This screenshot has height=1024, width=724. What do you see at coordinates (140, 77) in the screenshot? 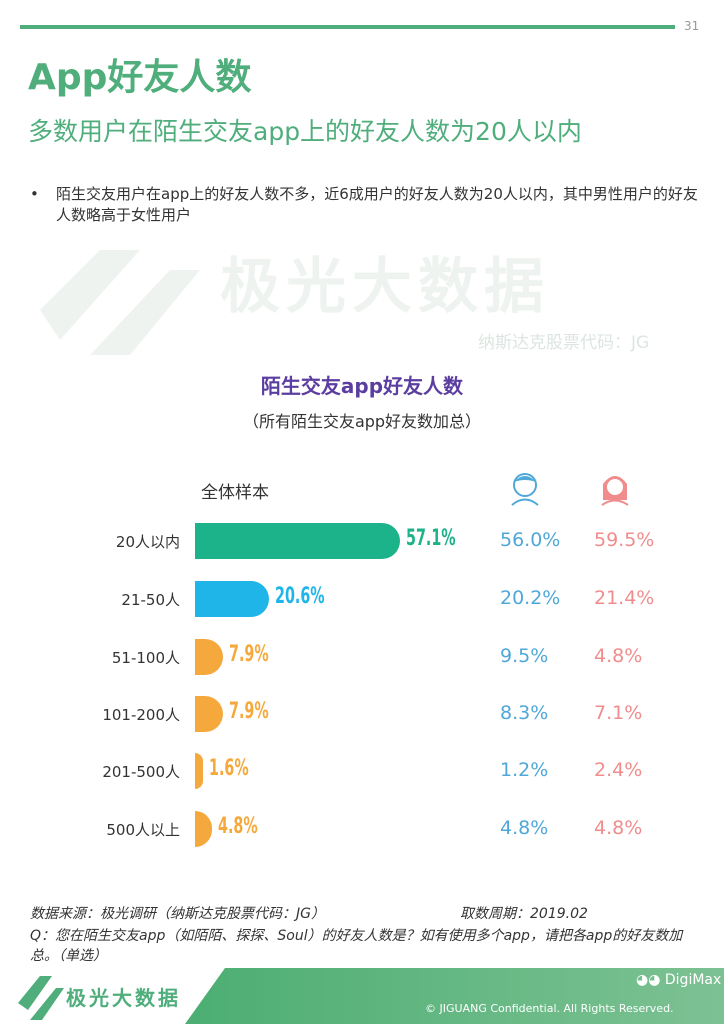
I see `page-title: App好友人数` at bounding box center [140, 77].